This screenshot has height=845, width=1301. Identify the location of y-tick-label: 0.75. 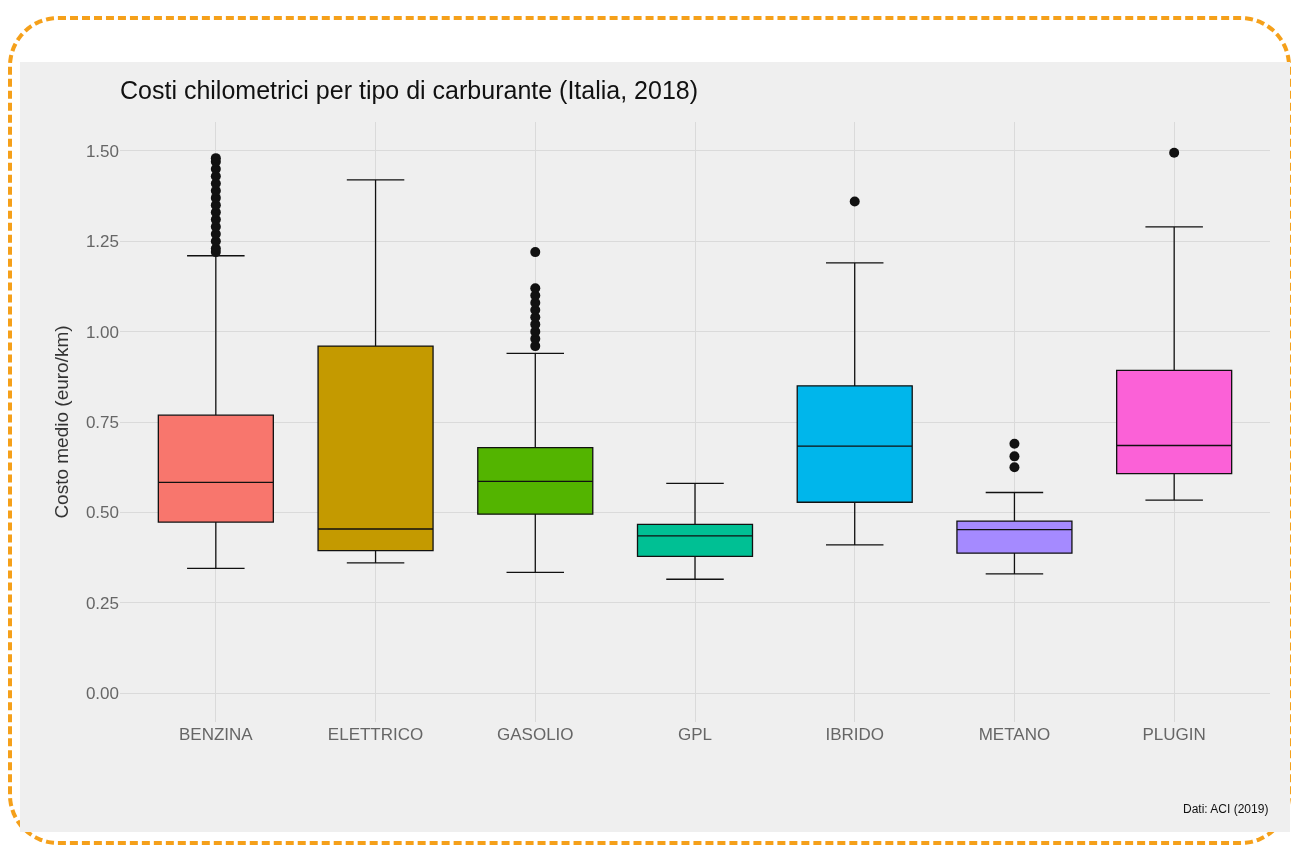
(102, 422).